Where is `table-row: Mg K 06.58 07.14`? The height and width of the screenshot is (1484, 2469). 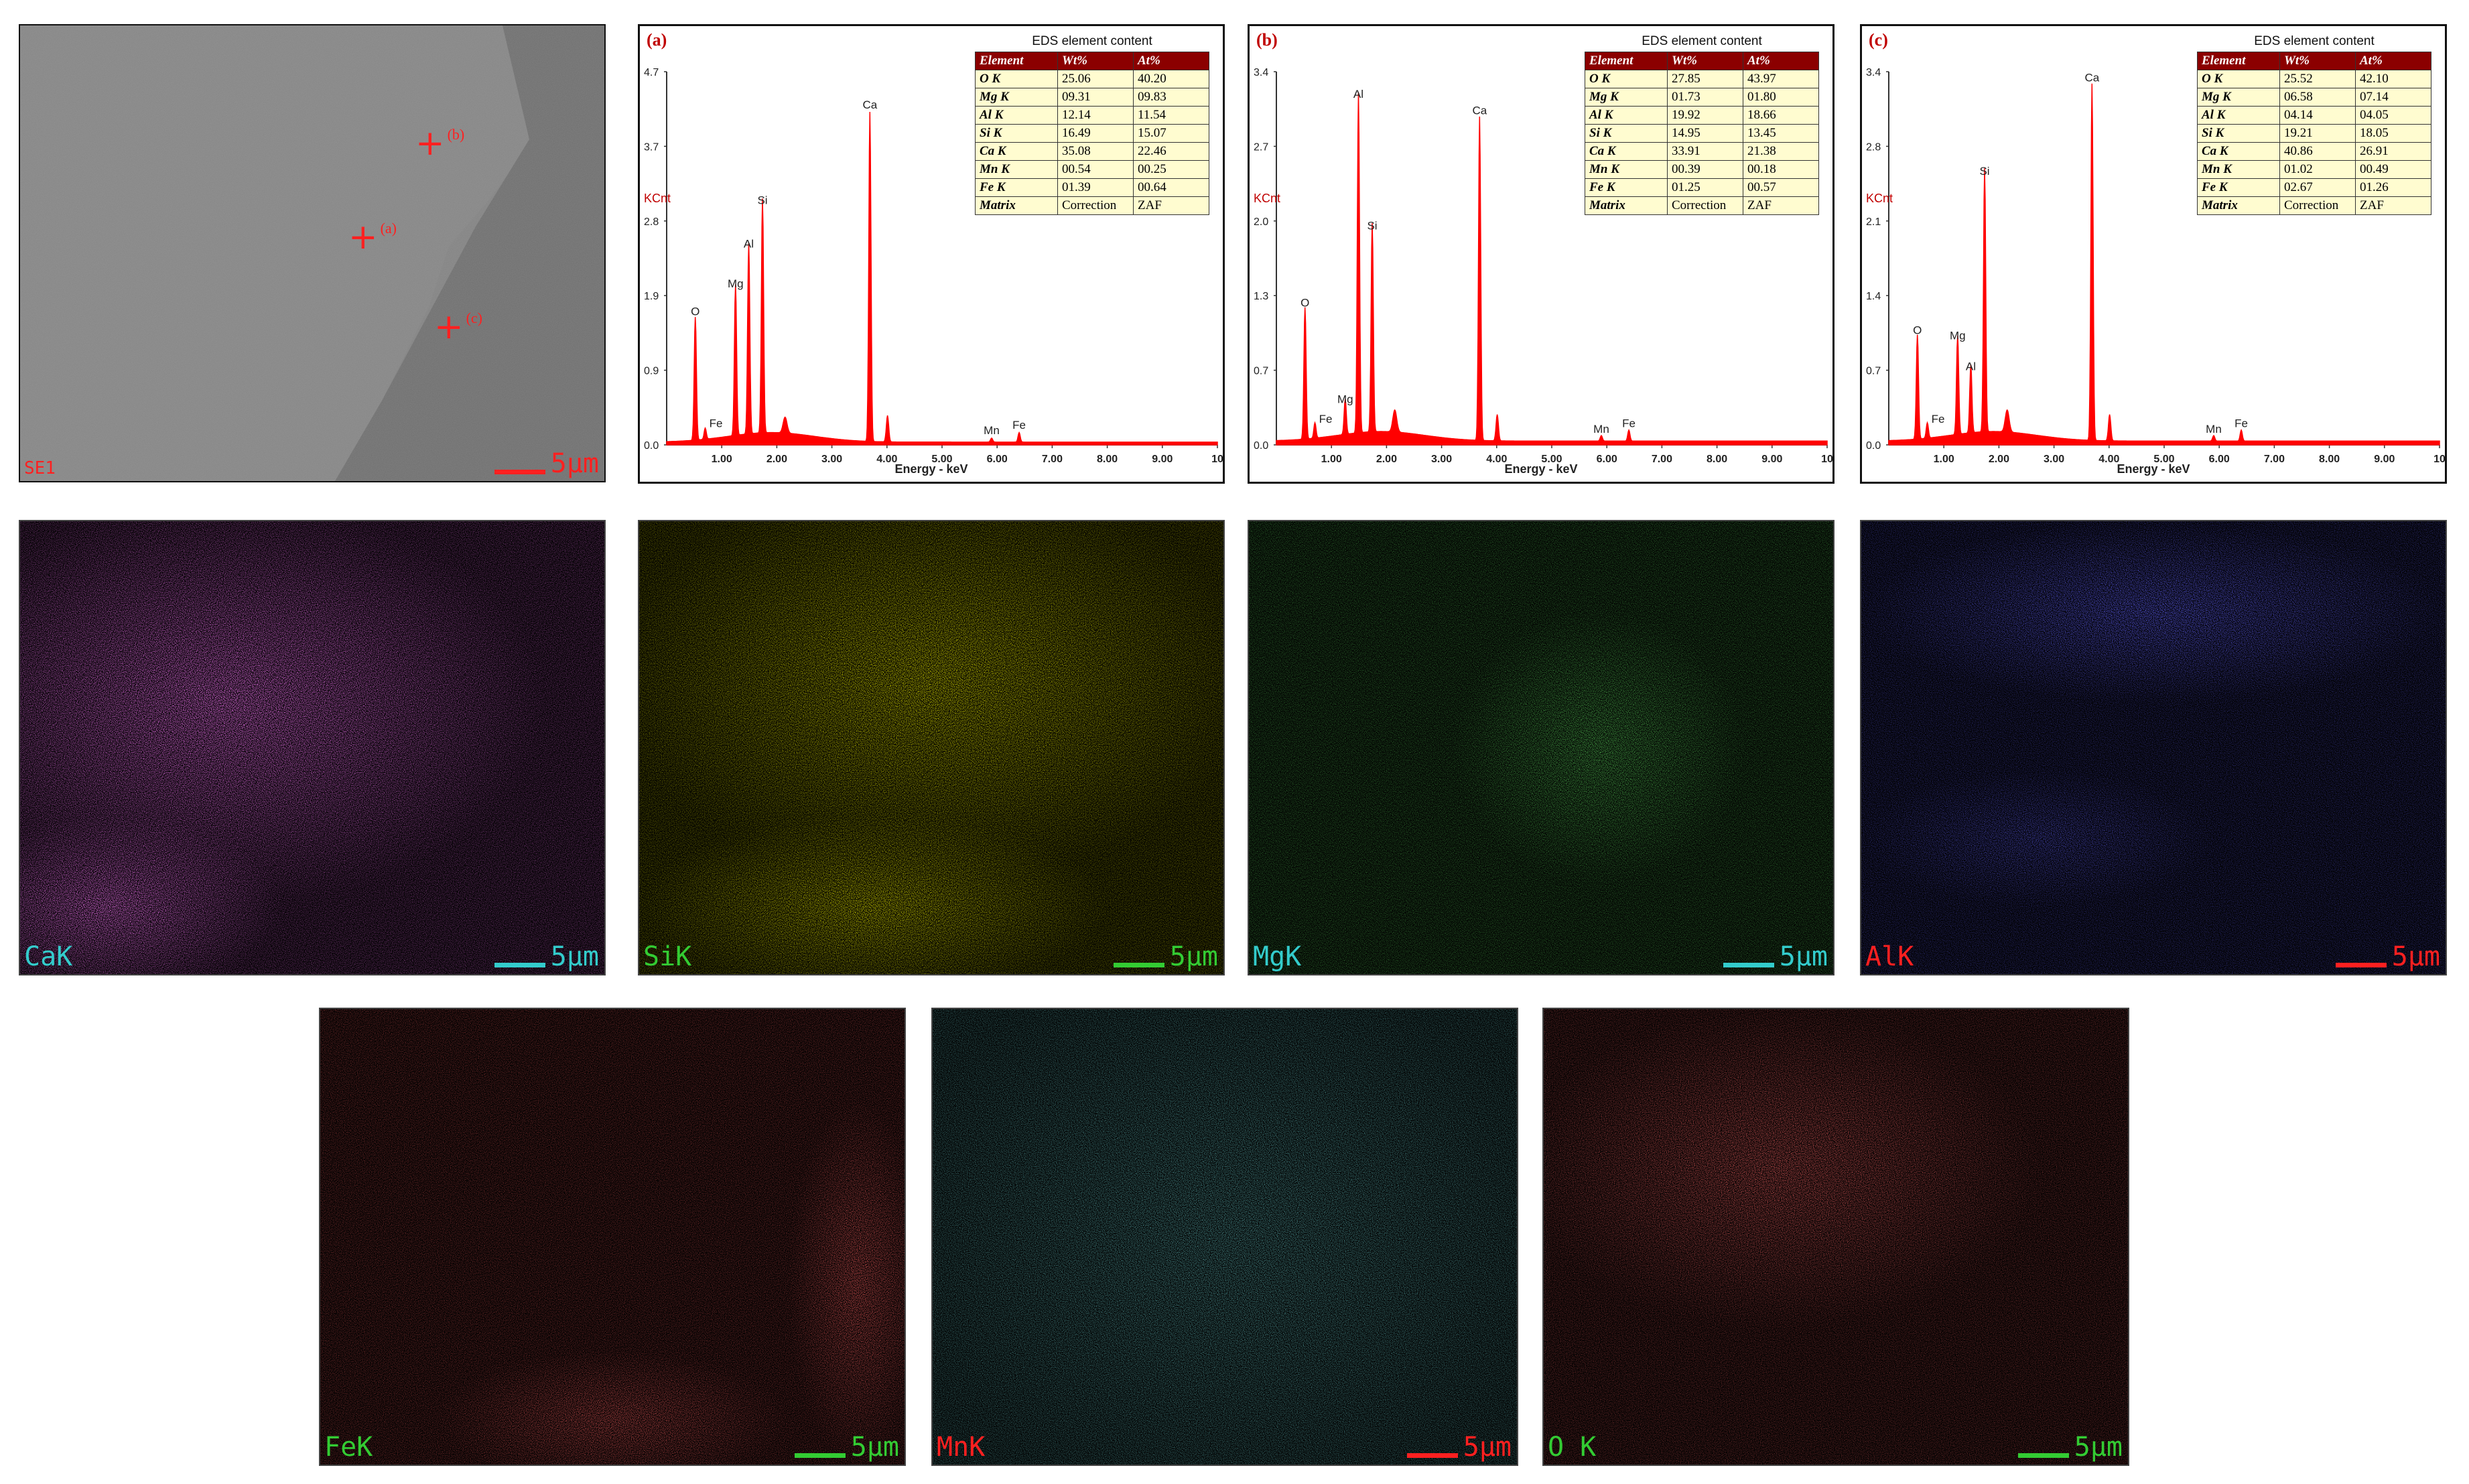 table-row: Mg K 06.58 07.14 is located at coordinates (2314, 97).